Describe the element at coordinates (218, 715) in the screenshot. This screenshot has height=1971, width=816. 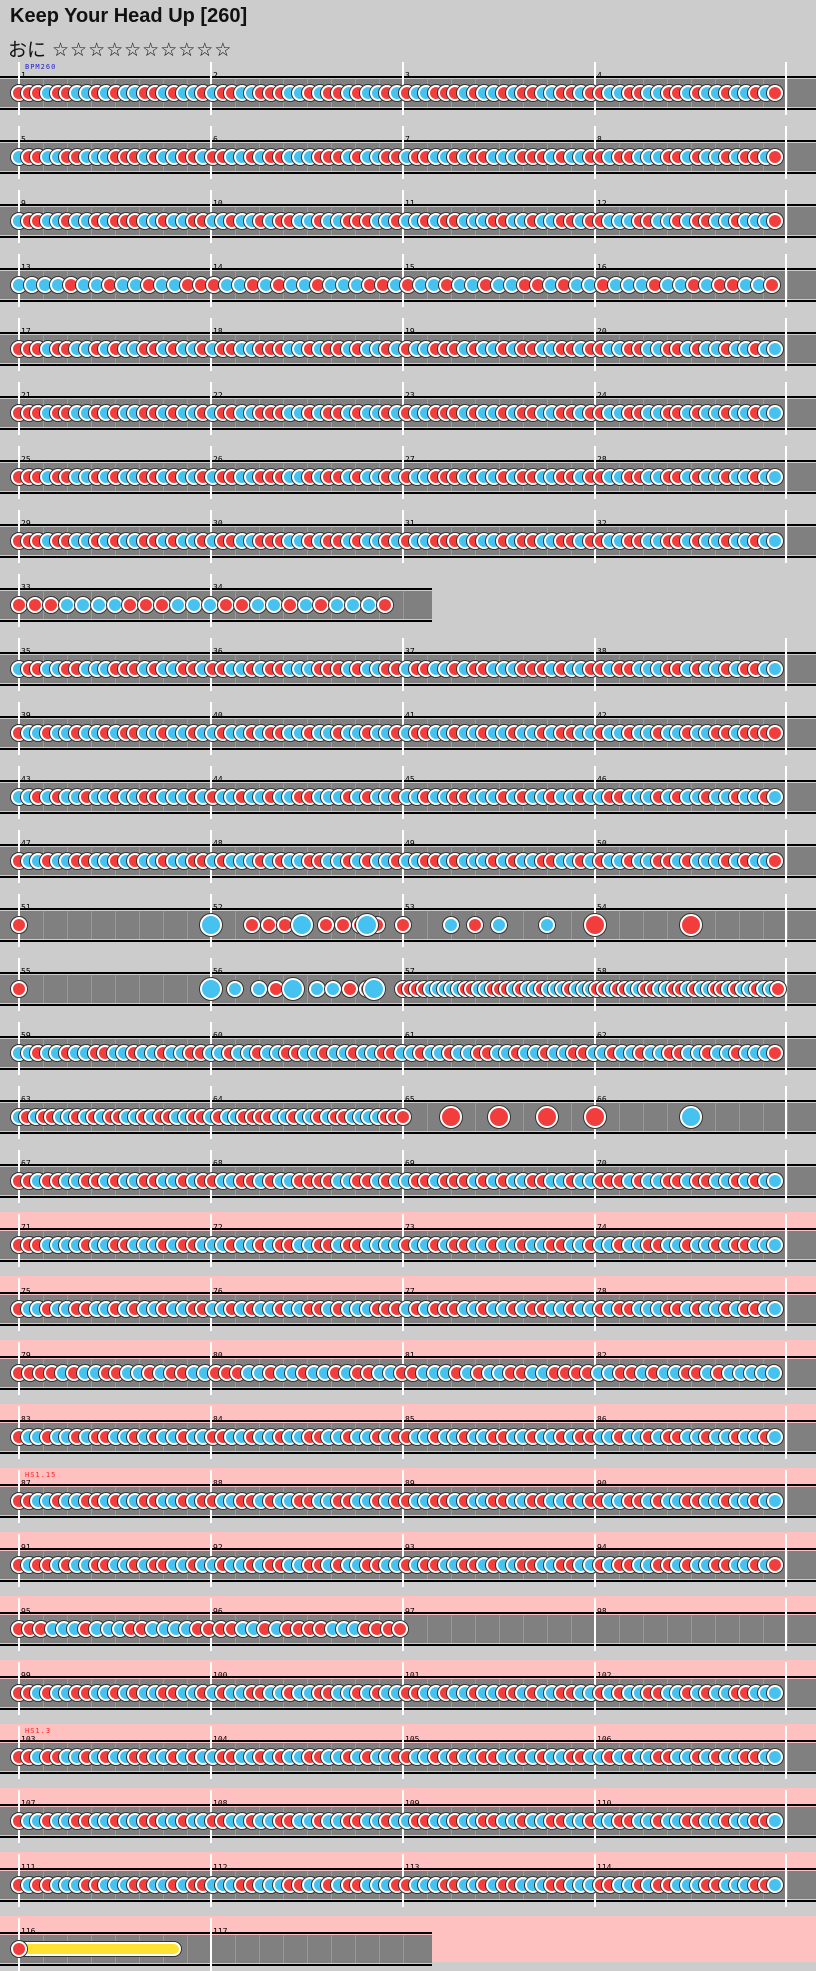
I see `bar-number: 40` at that location.